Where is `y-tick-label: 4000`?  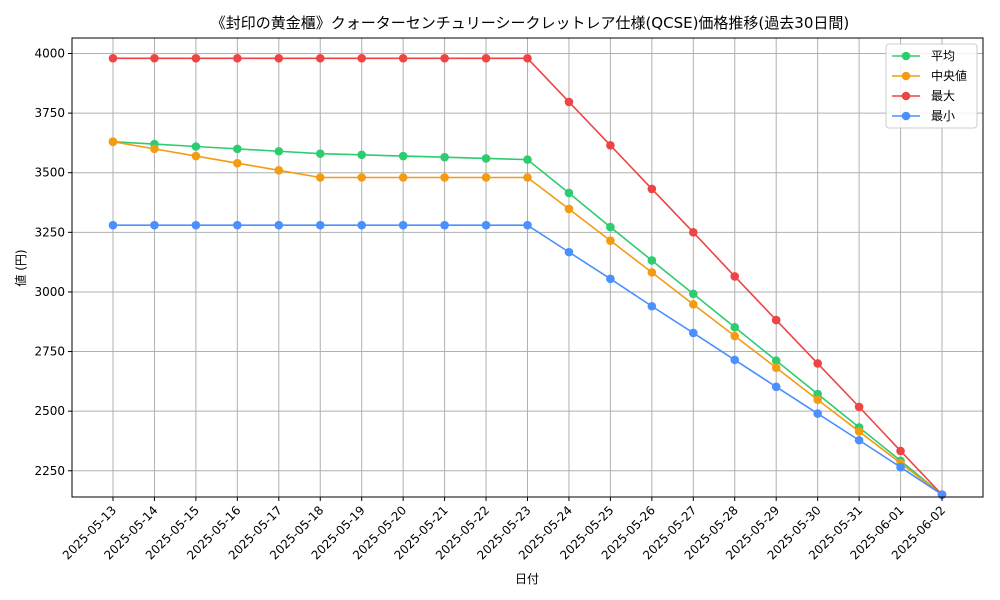 y-tick-label: 4000 is located at coordinates (49, 53).